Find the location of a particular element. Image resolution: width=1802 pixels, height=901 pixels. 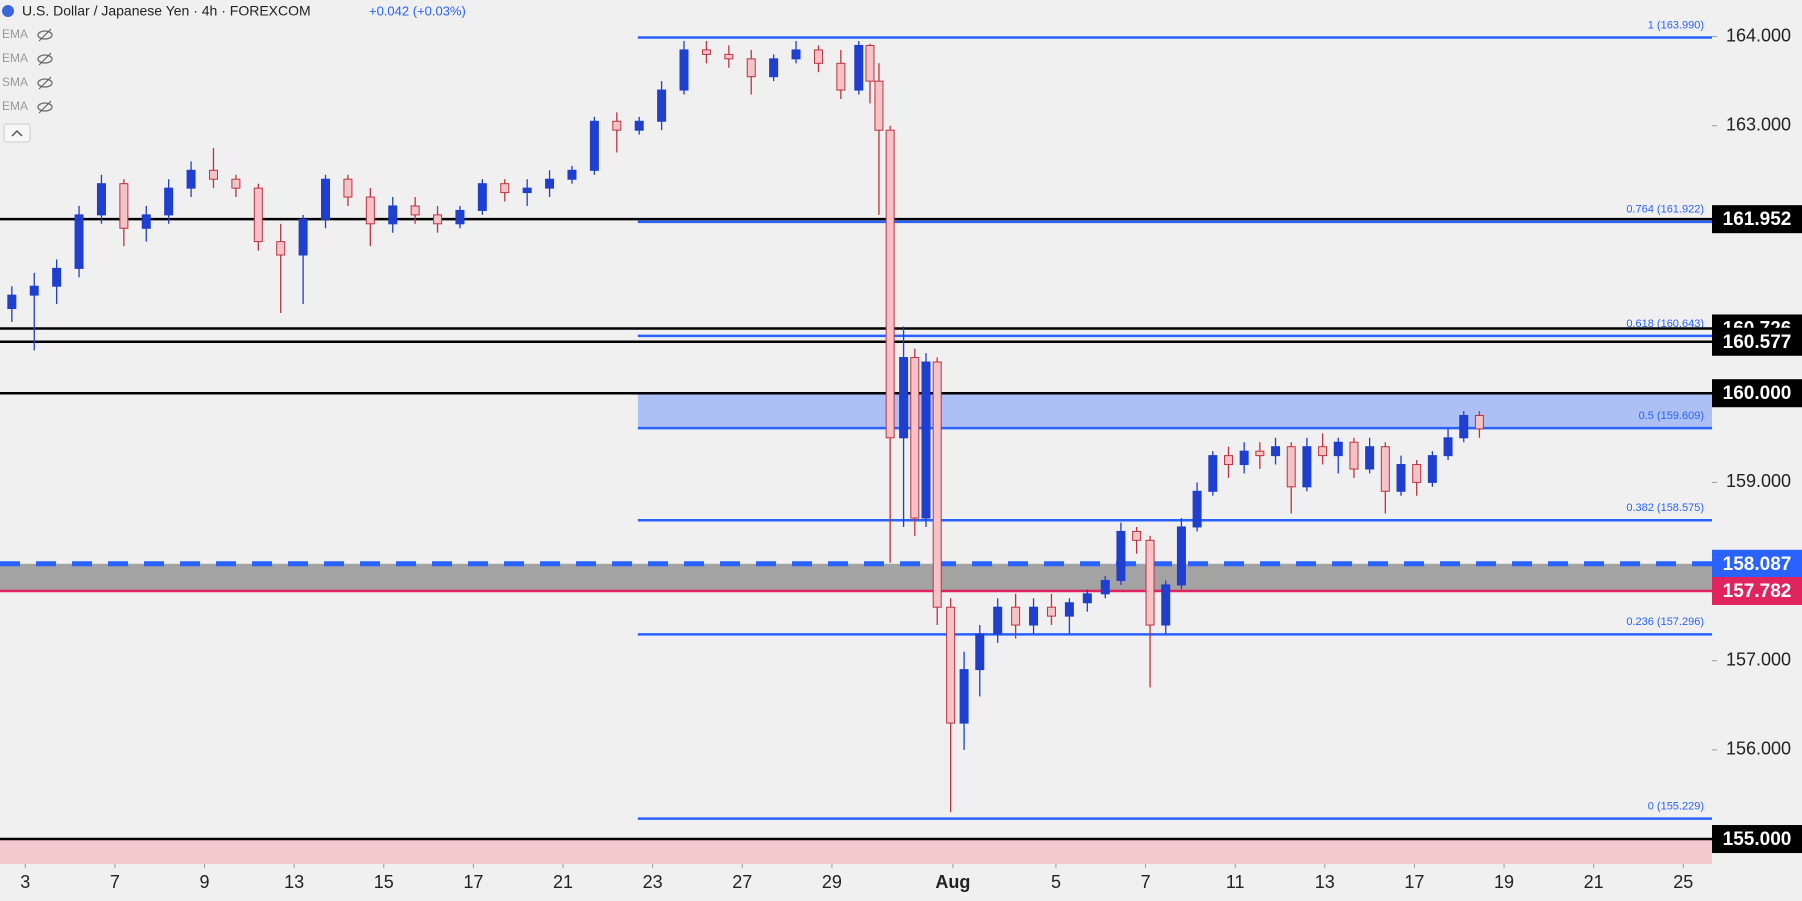

x-tick-label: 9 is located at coordinates (205, 882).